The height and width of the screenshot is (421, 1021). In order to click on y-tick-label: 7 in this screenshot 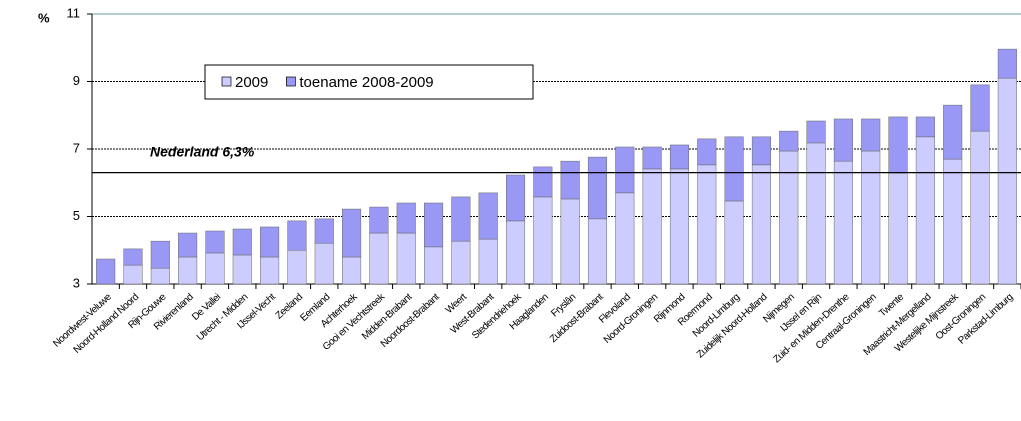, I will do `click(76, 147)`.